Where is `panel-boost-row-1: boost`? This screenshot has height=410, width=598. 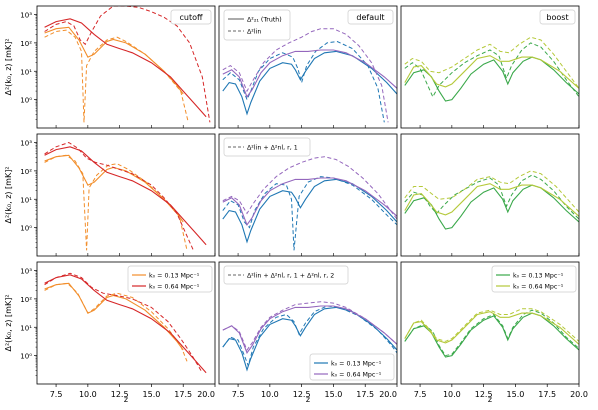
panel-boost-row-1: boost is located at coordinates (490, 67).